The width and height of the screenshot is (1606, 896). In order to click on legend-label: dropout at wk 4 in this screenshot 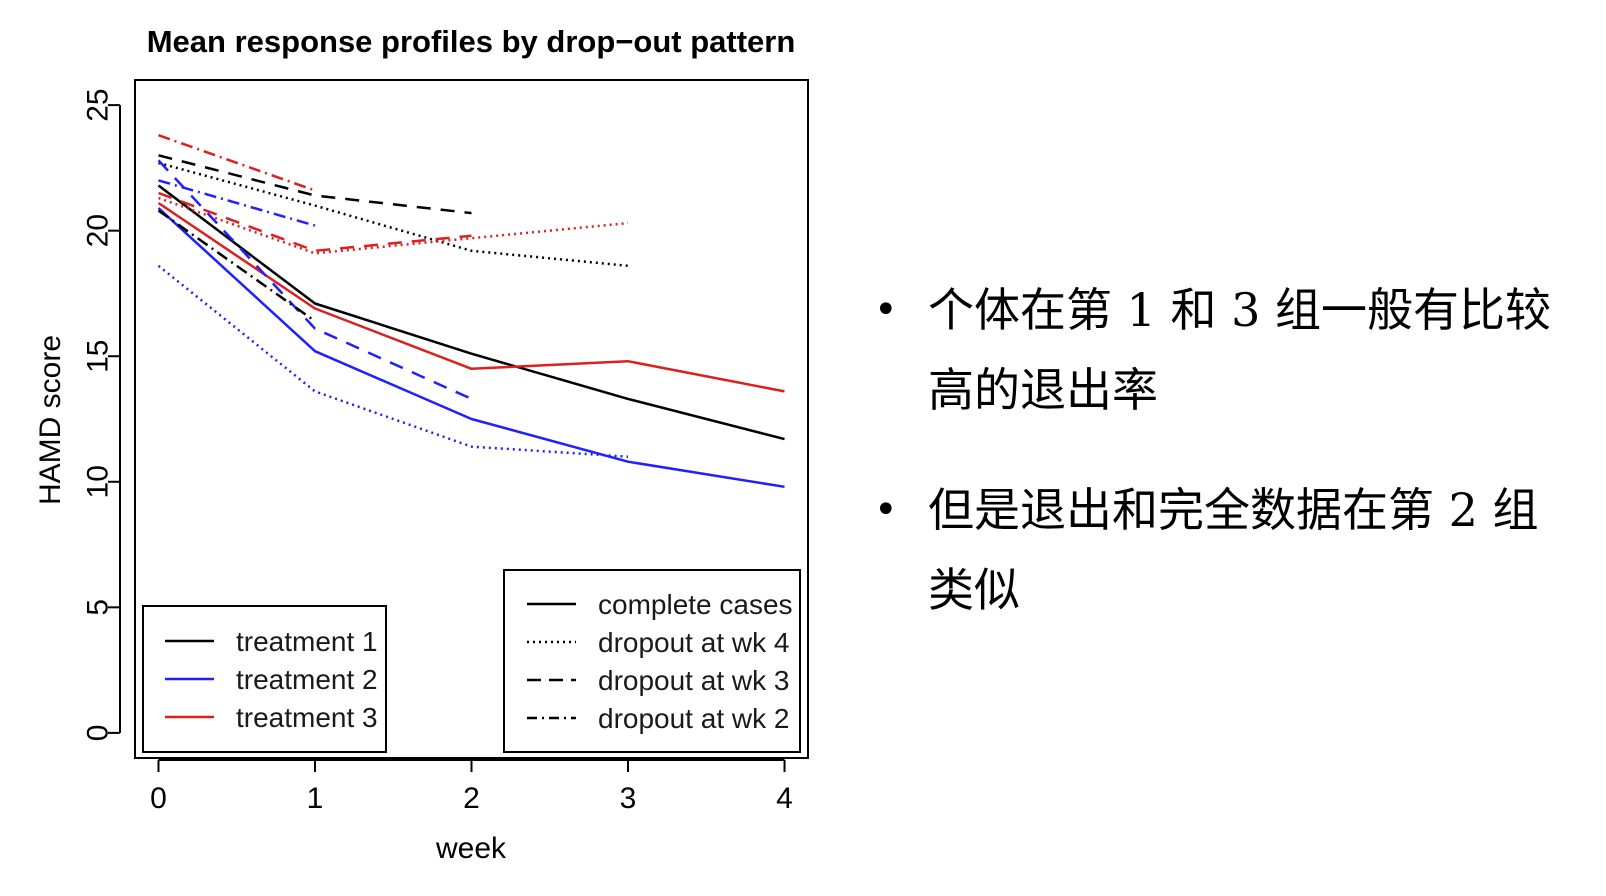, I will do `click(693, 642)`.